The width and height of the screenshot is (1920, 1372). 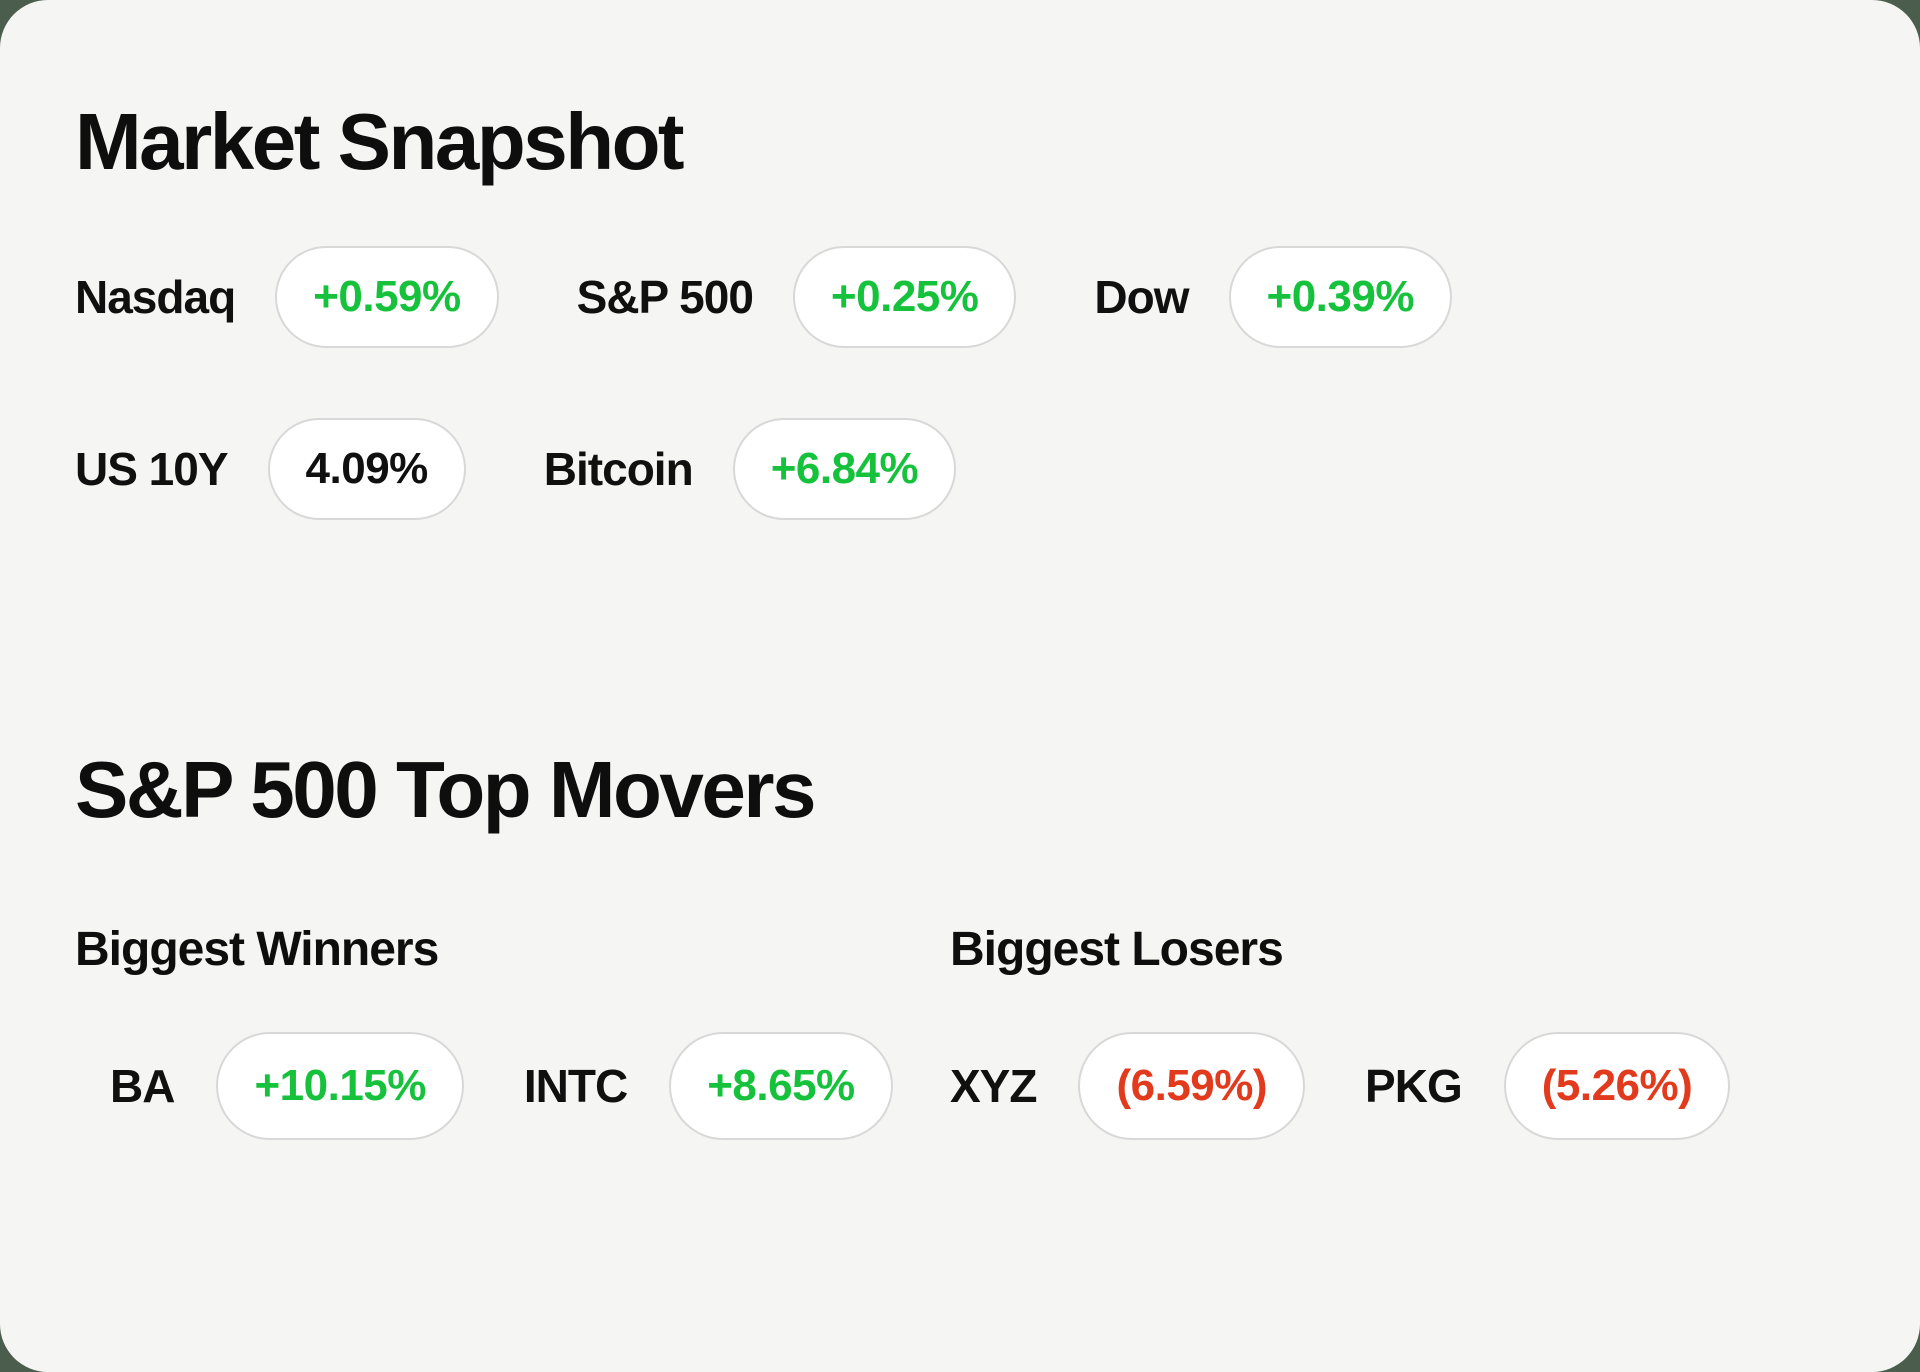 What do you see at coordinates (155, 297) in the screenshot?
I see `metric-nasdaq-label: Nasdaq` at bounding box center [155, 297].